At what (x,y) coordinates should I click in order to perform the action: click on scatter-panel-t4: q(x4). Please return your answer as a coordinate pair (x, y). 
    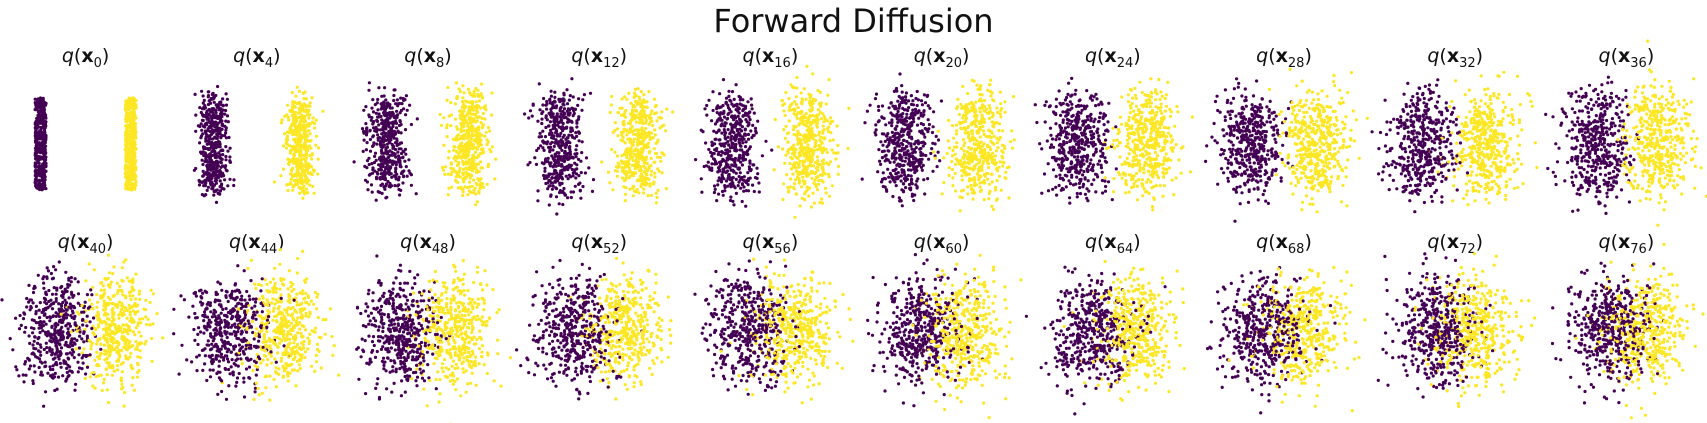
    Looking at the image, I should click on (258, 124).